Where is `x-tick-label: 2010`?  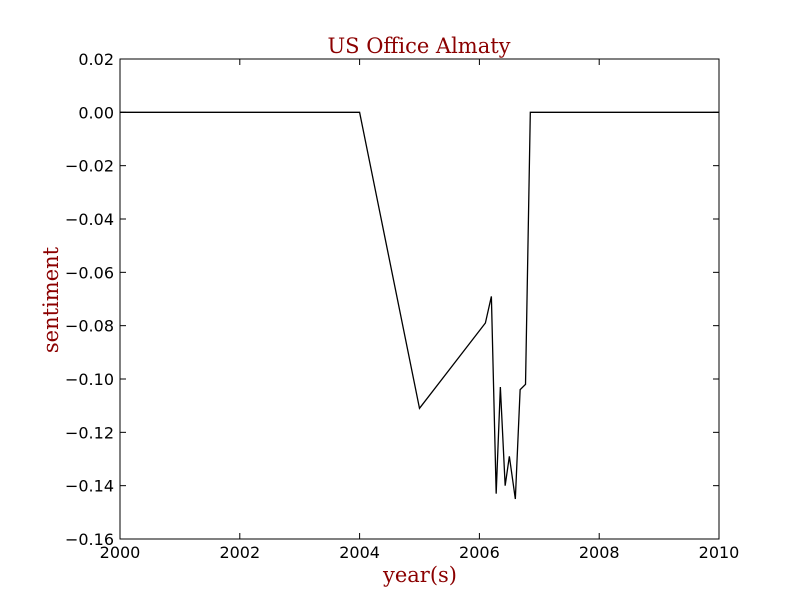
x-tick-label: 2010 is located at coordinates (719, 552).